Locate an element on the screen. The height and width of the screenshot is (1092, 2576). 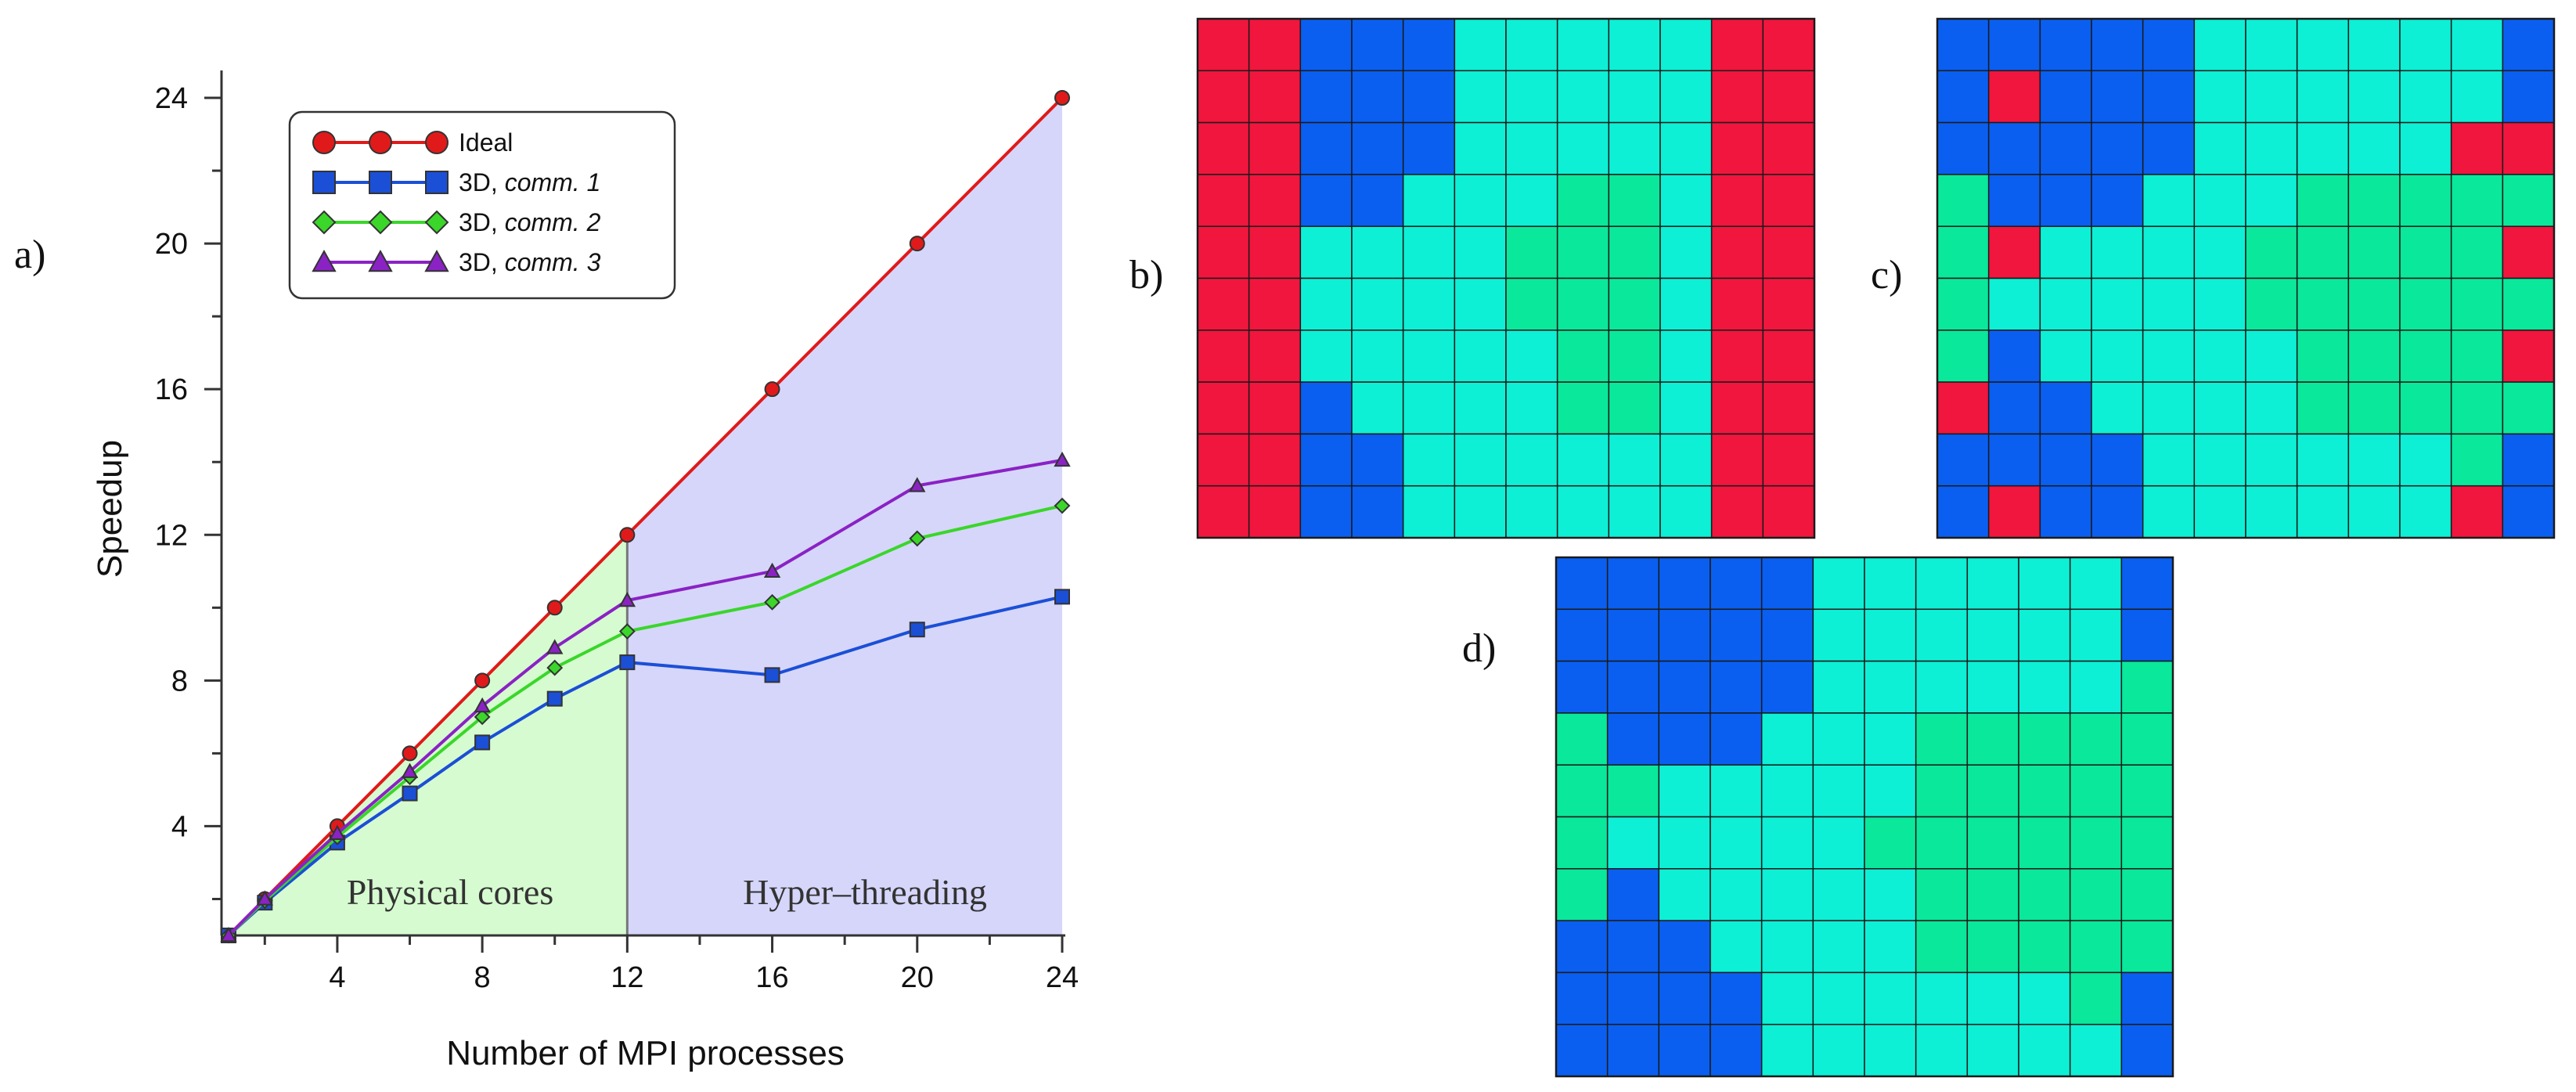
y-tick-label: 20 is located at coordinates (171, 244).